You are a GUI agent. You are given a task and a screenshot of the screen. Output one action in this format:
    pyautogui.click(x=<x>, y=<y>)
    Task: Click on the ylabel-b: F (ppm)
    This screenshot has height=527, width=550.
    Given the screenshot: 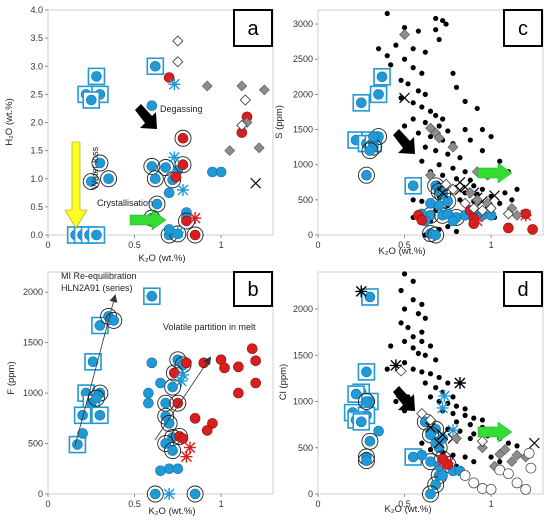 What is the action you would take?
    pyautogui.click(x=11, y=377)
    